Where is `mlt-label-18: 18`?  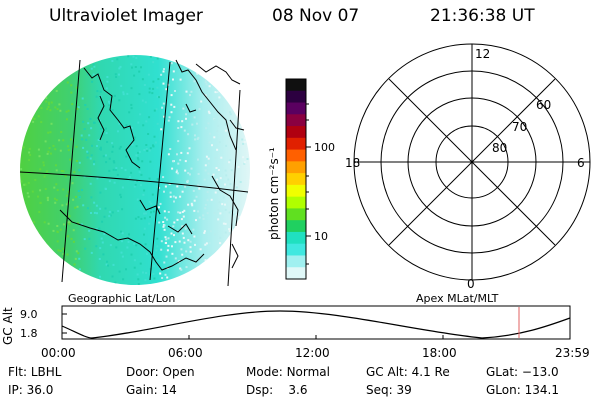 mlt-label-18: 18 is located at coordinates (353, 163).